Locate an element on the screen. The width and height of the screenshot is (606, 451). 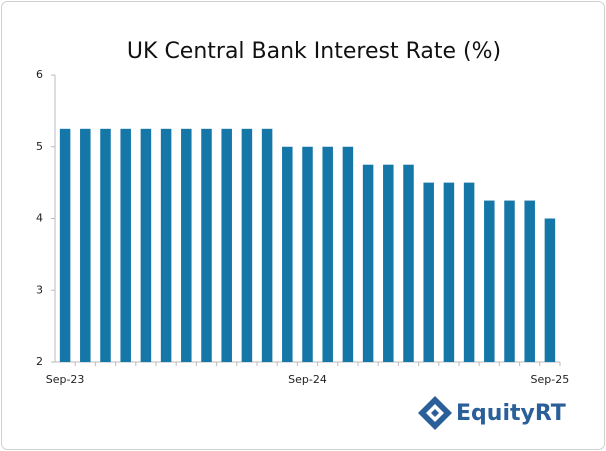
y-tick-label: 6 is located at coordinates (39, 74).